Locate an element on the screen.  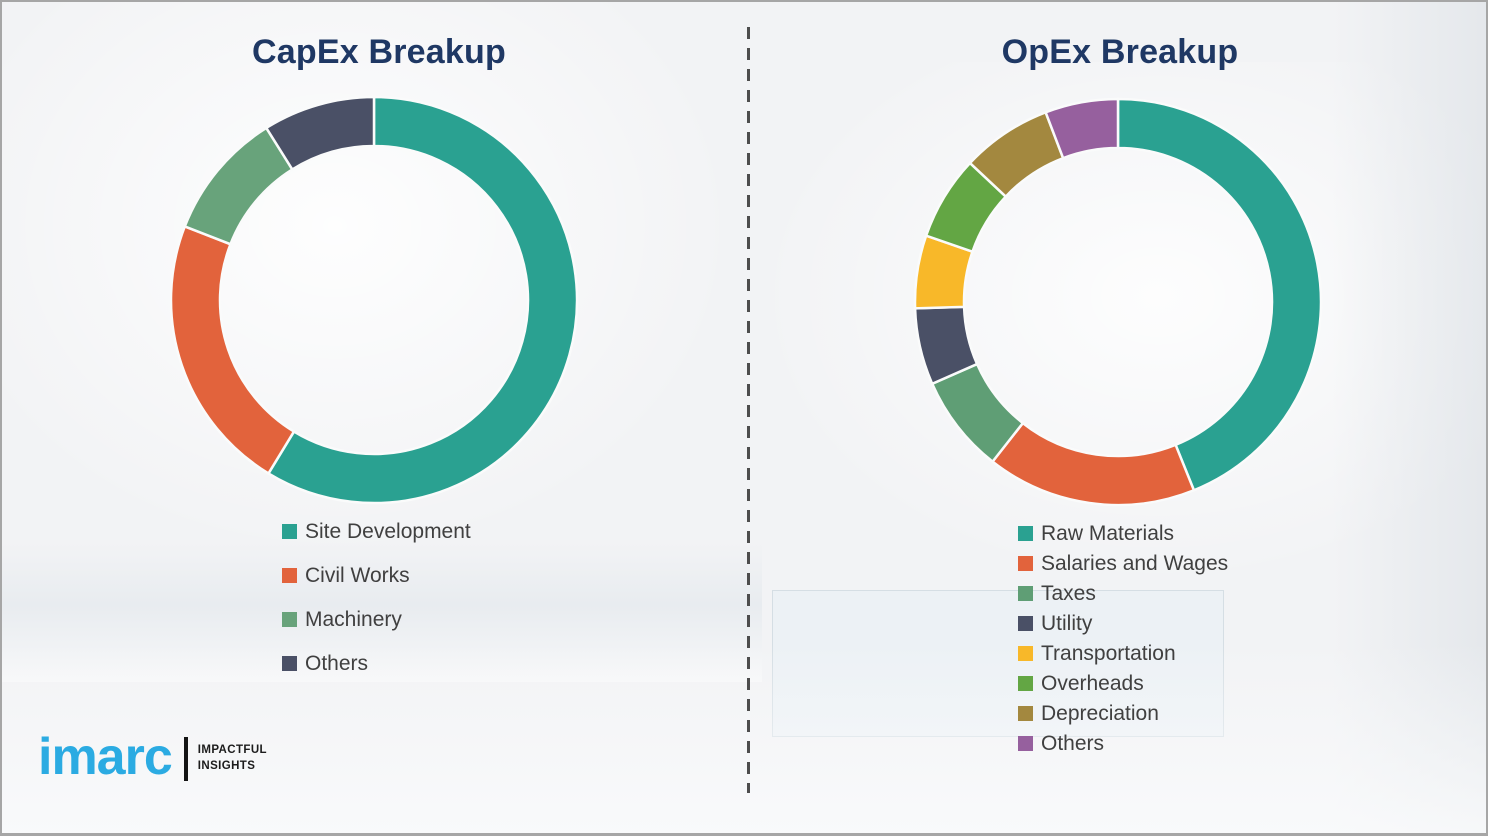
donut-segment-civil-works is located at coordinates (232, 350).